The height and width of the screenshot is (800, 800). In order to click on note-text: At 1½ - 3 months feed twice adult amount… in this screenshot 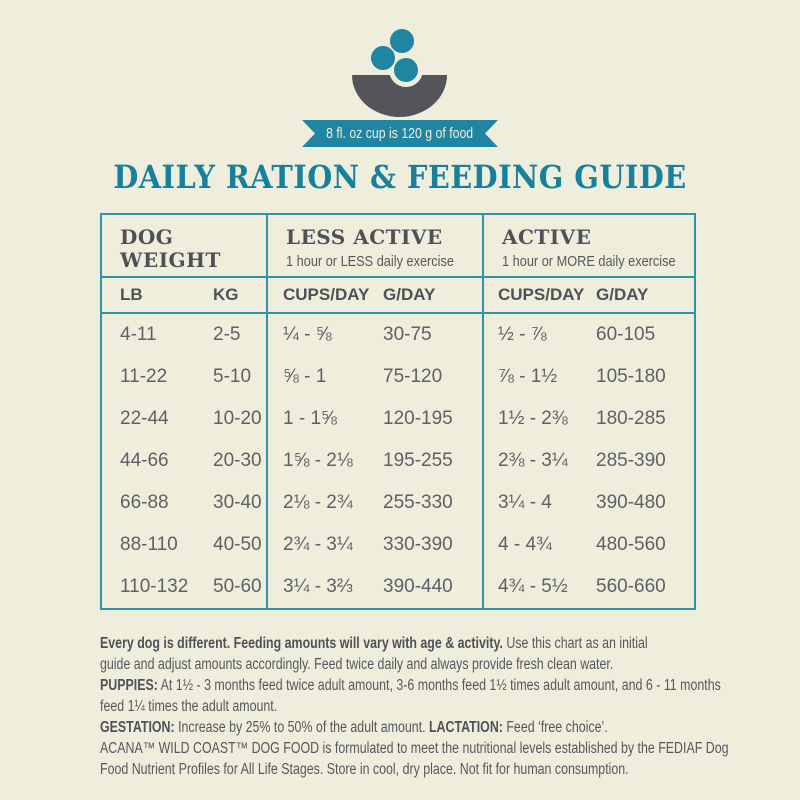, I will do `click(439, 685)`.